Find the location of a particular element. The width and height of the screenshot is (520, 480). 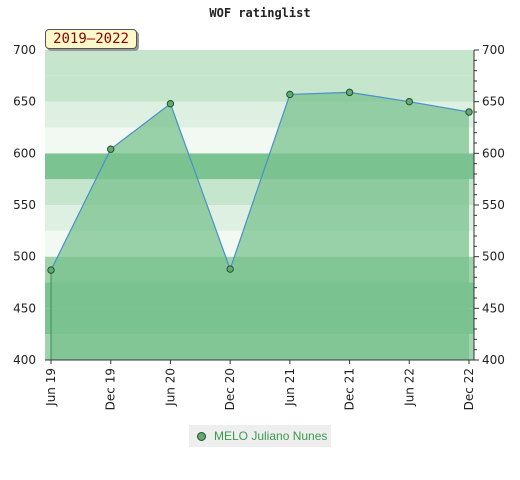

x-tick-label: Dec 19 is located at coordinates (111, 389).